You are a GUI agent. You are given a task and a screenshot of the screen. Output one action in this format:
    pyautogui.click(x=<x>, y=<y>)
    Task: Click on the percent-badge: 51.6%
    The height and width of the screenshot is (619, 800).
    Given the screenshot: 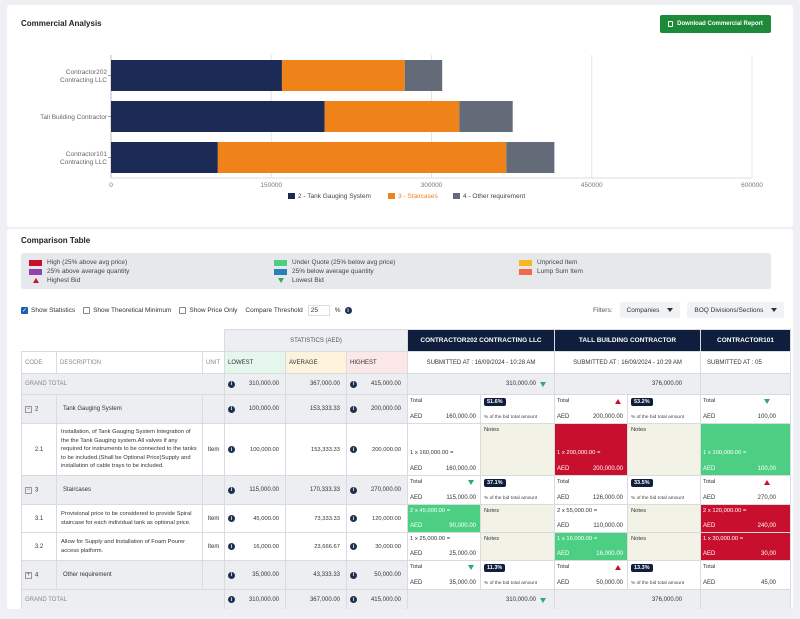 What is the action you would take?
    pyautogui.click(x=495, y=402)
    